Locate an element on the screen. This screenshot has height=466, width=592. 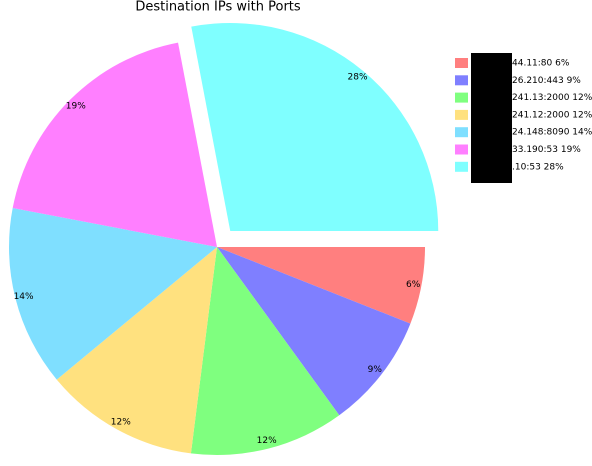
slice-label: 28% is located at coordinates (358, 78).